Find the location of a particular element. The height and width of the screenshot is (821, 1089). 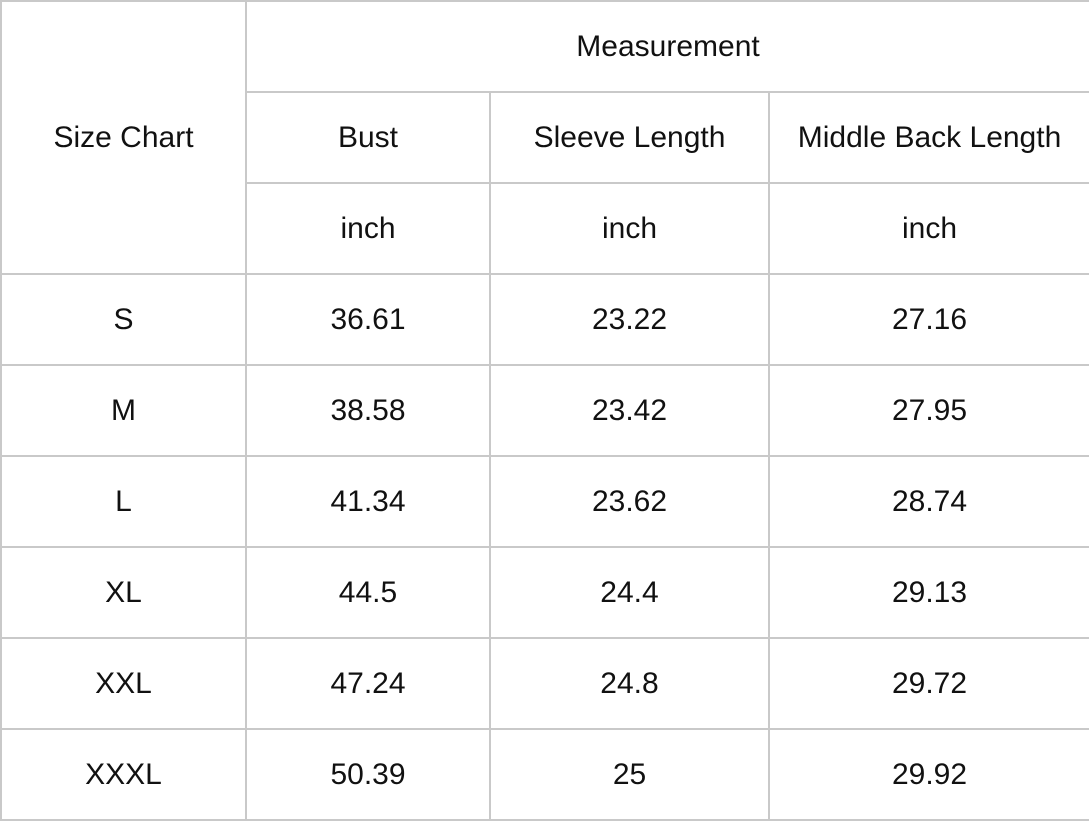

size-cell: S is located at coordinates (123, 319).